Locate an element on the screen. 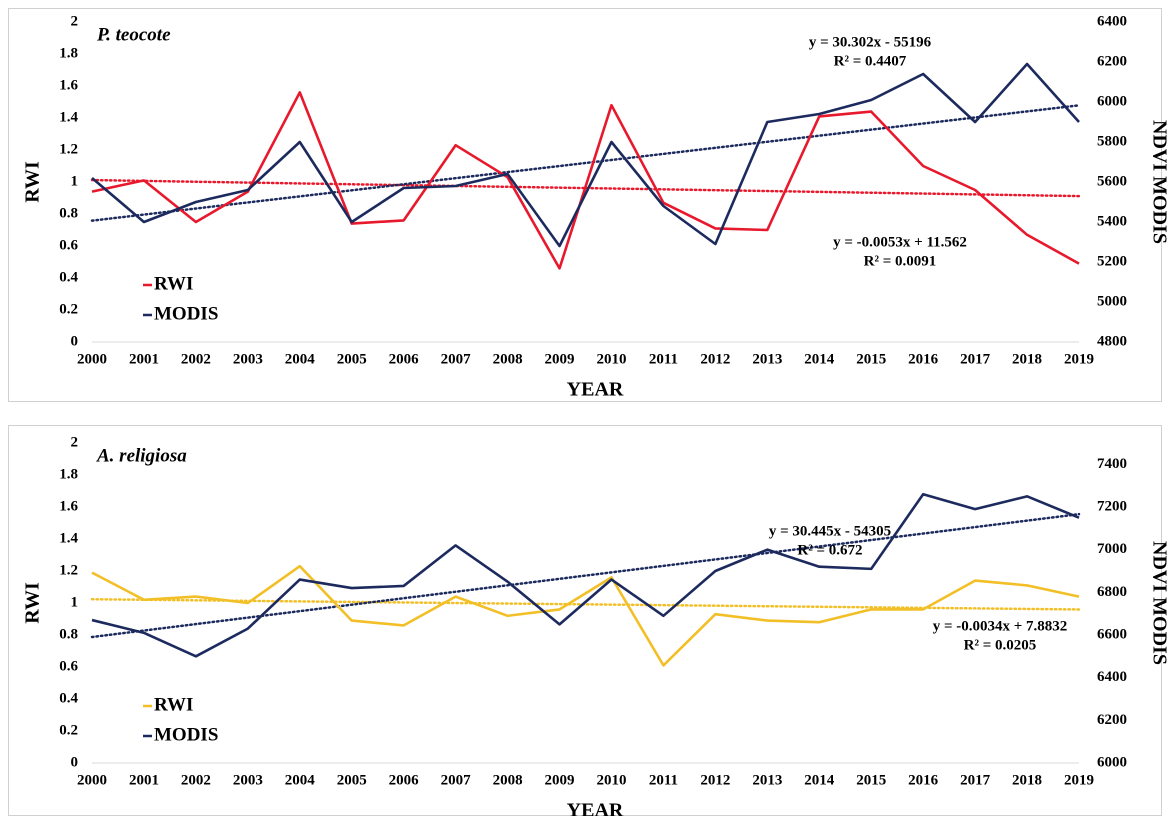  y2-tick-label: 5800 is located at coordinates (1112, 141).